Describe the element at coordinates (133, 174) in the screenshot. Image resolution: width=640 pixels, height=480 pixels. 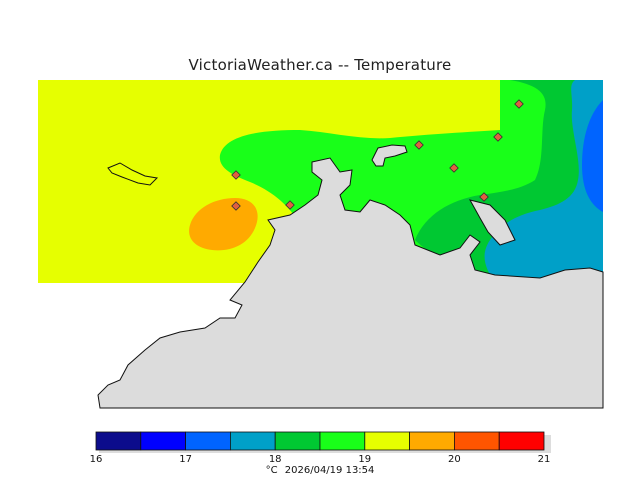
I see `island-outline` at that location.